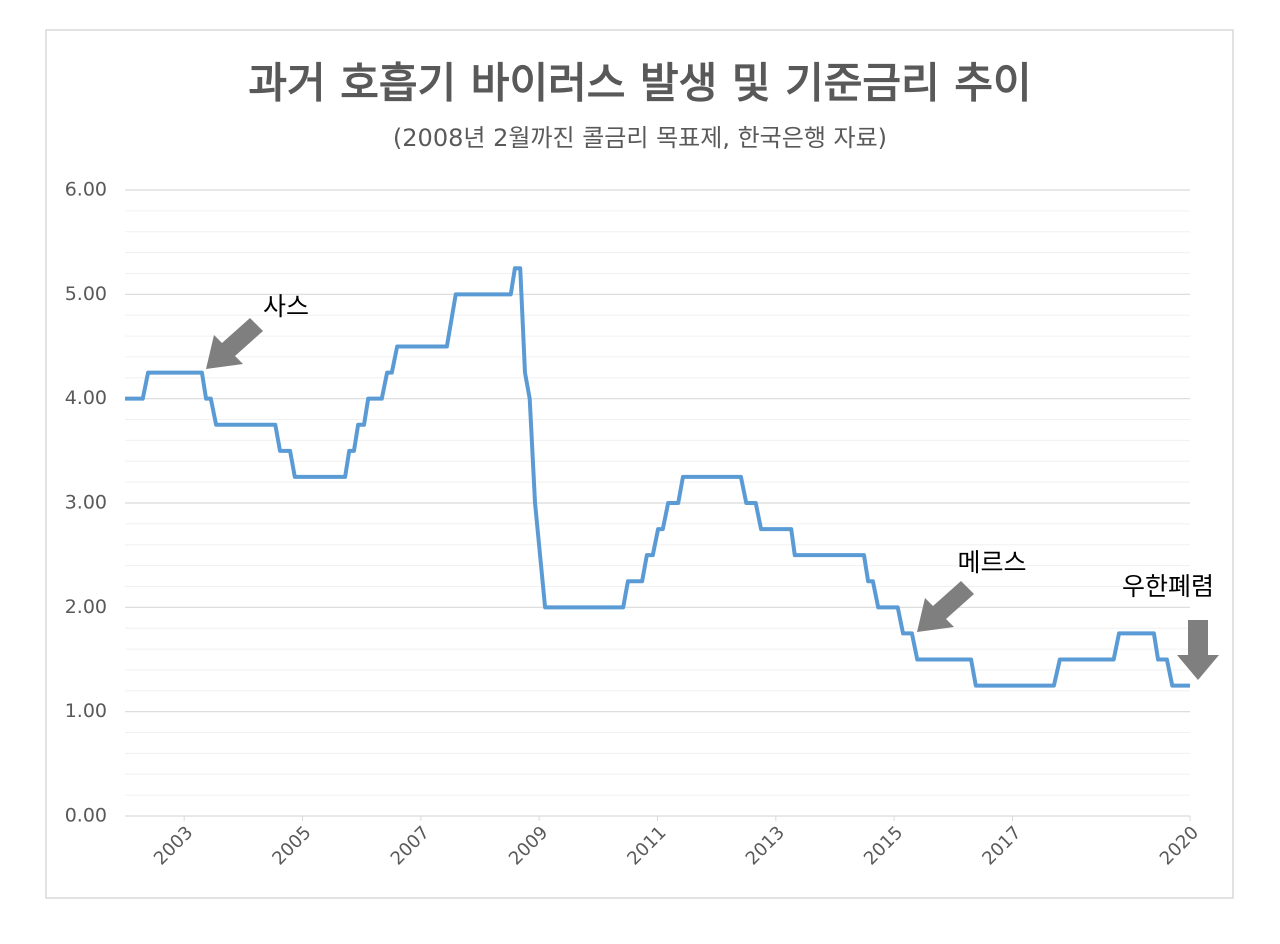 Image resolution: width=1280 pixels, height=944 pixels. Describe the element at coordinates (86, 503) in the screenshot. I see `y-tick-label: 3.00` at that location.